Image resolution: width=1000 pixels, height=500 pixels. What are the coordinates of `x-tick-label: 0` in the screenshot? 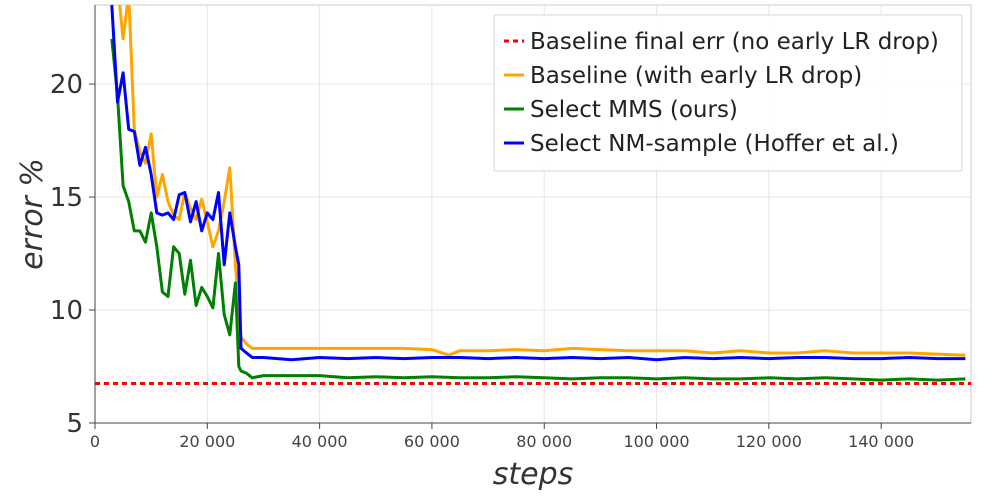 It's located at (95, 441).